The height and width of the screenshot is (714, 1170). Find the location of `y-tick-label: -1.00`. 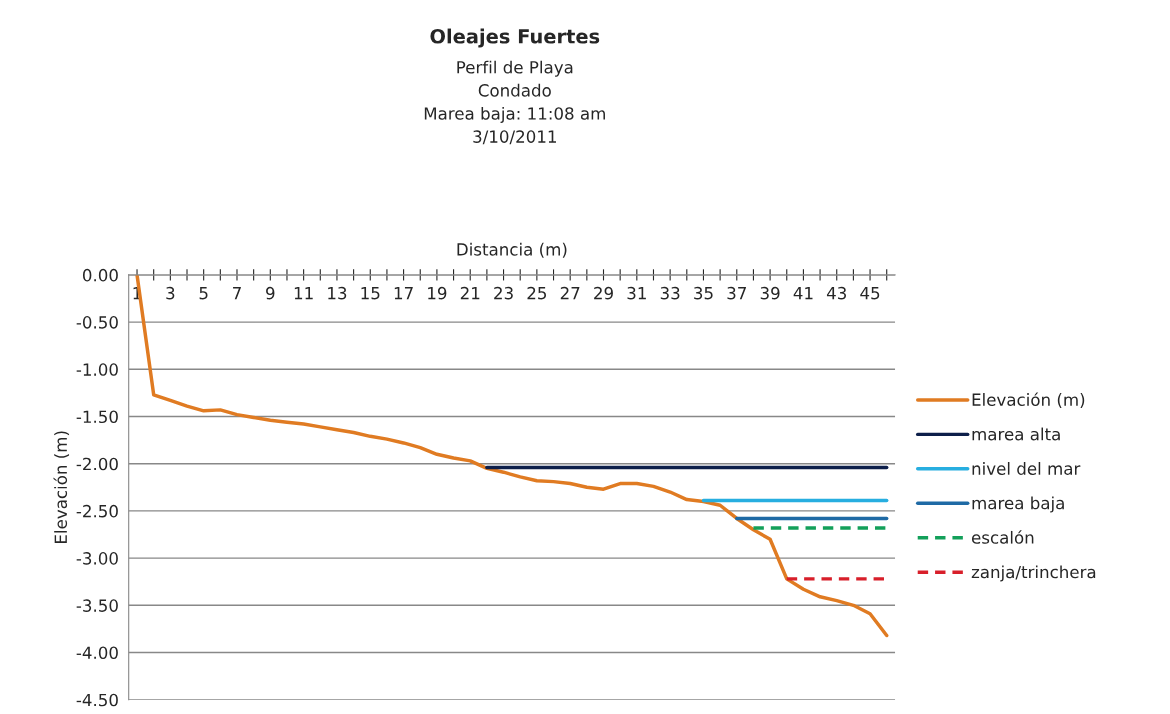

y-tick-label: -1.00 is located at coordinates (97, 369).